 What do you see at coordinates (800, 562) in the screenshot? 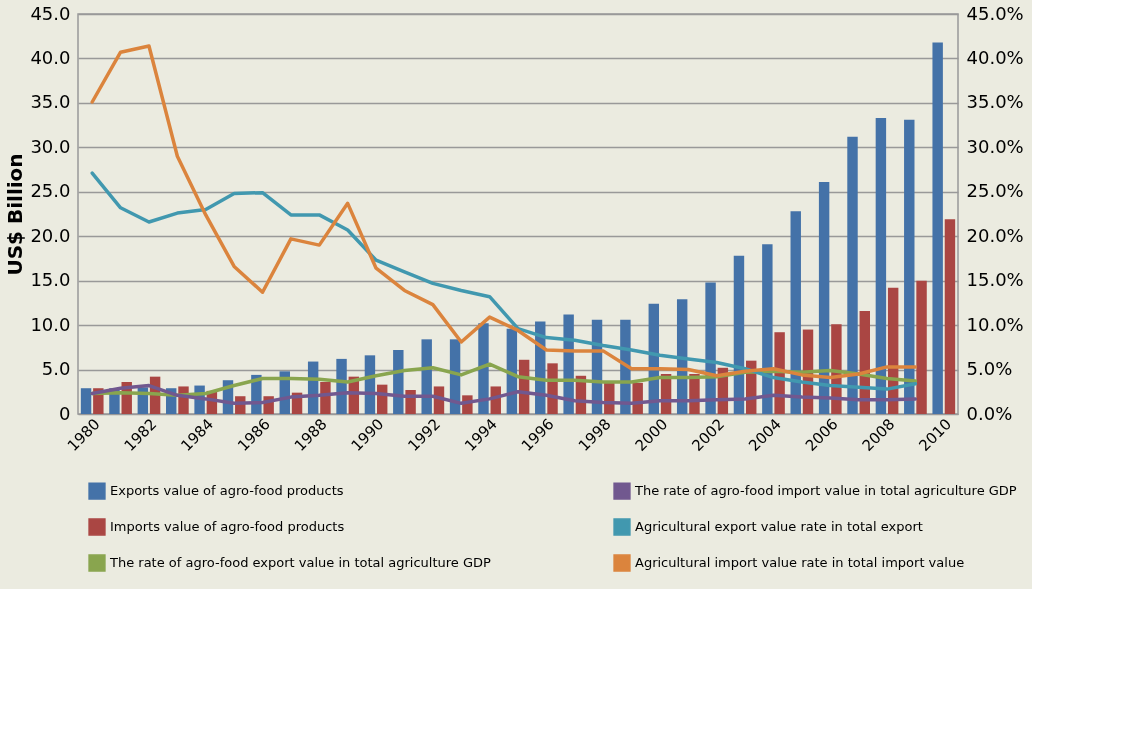
I see `legend-label: Agricultural import value rate in total import value` at bounding box center [800, 562].